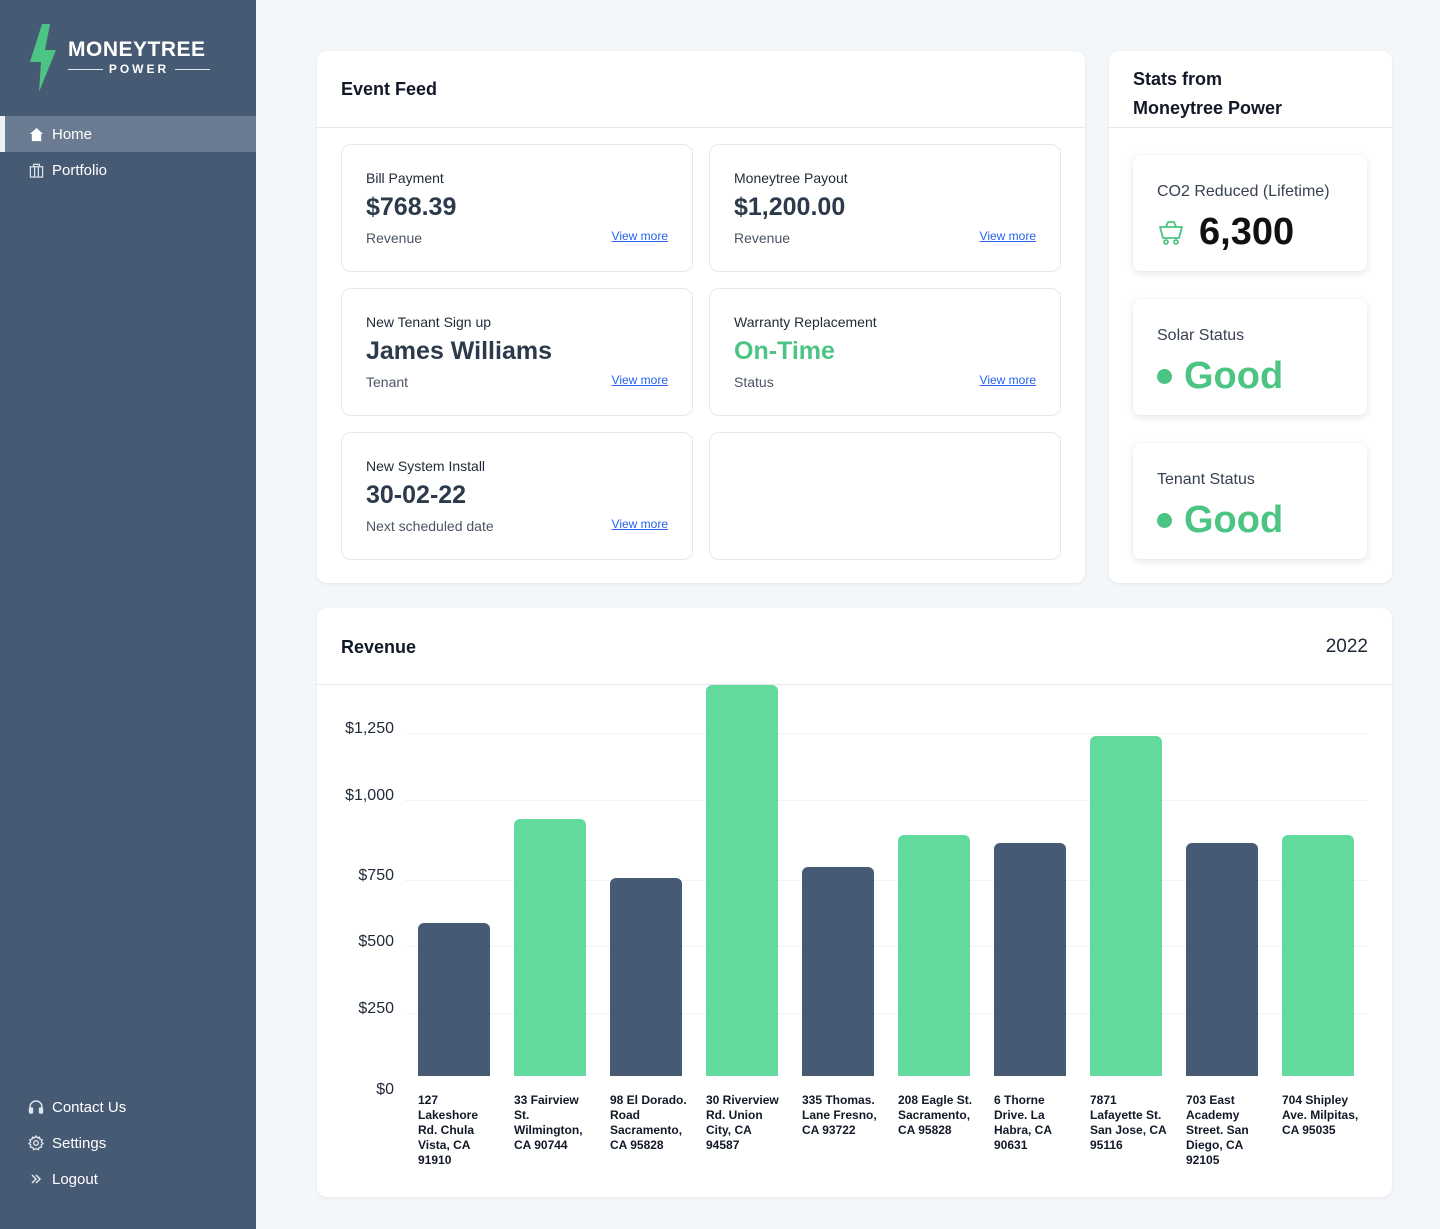  Describe the element at coordinates (1171, 232) in the screenshot. I see `cart-icon` at that location.